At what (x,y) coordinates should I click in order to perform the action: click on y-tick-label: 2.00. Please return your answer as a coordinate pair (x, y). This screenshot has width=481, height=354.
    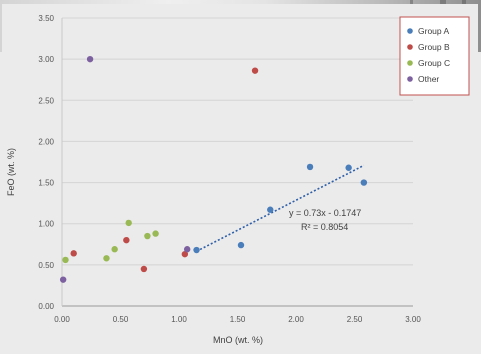
    Looking at the image, I should click on (46, 141).